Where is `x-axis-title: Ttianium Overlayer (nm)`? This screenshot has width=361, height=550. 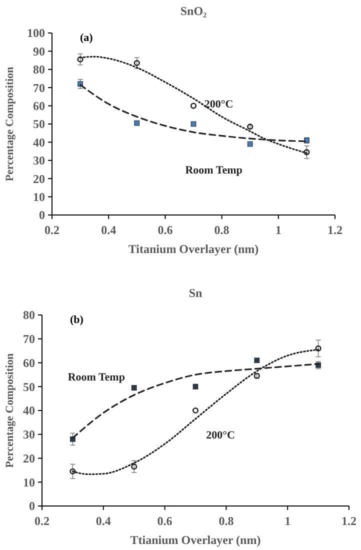
x-axis-title: Ttianium Overlayer (nm) is located at coordinates (195, 540).